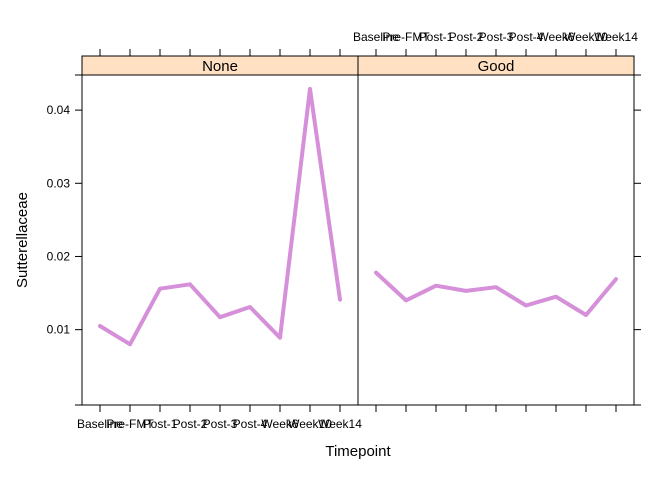  Describe the element at coordinates (496, 66) in the screenshot. I see `strip-label: Good` at that location.